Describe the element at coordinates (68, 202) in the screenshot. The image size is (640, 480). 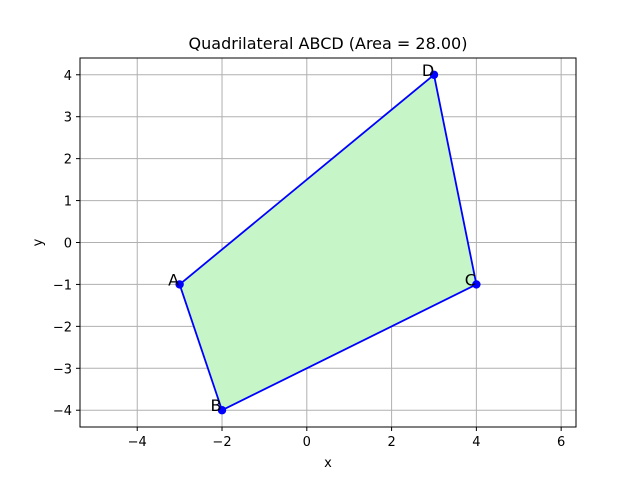
I see `y-tick-label: 1` at that location.